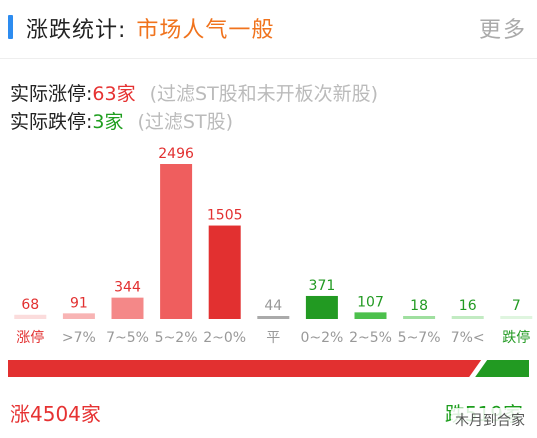  I want to click on tick-label: 7%<, so click(468, 338).